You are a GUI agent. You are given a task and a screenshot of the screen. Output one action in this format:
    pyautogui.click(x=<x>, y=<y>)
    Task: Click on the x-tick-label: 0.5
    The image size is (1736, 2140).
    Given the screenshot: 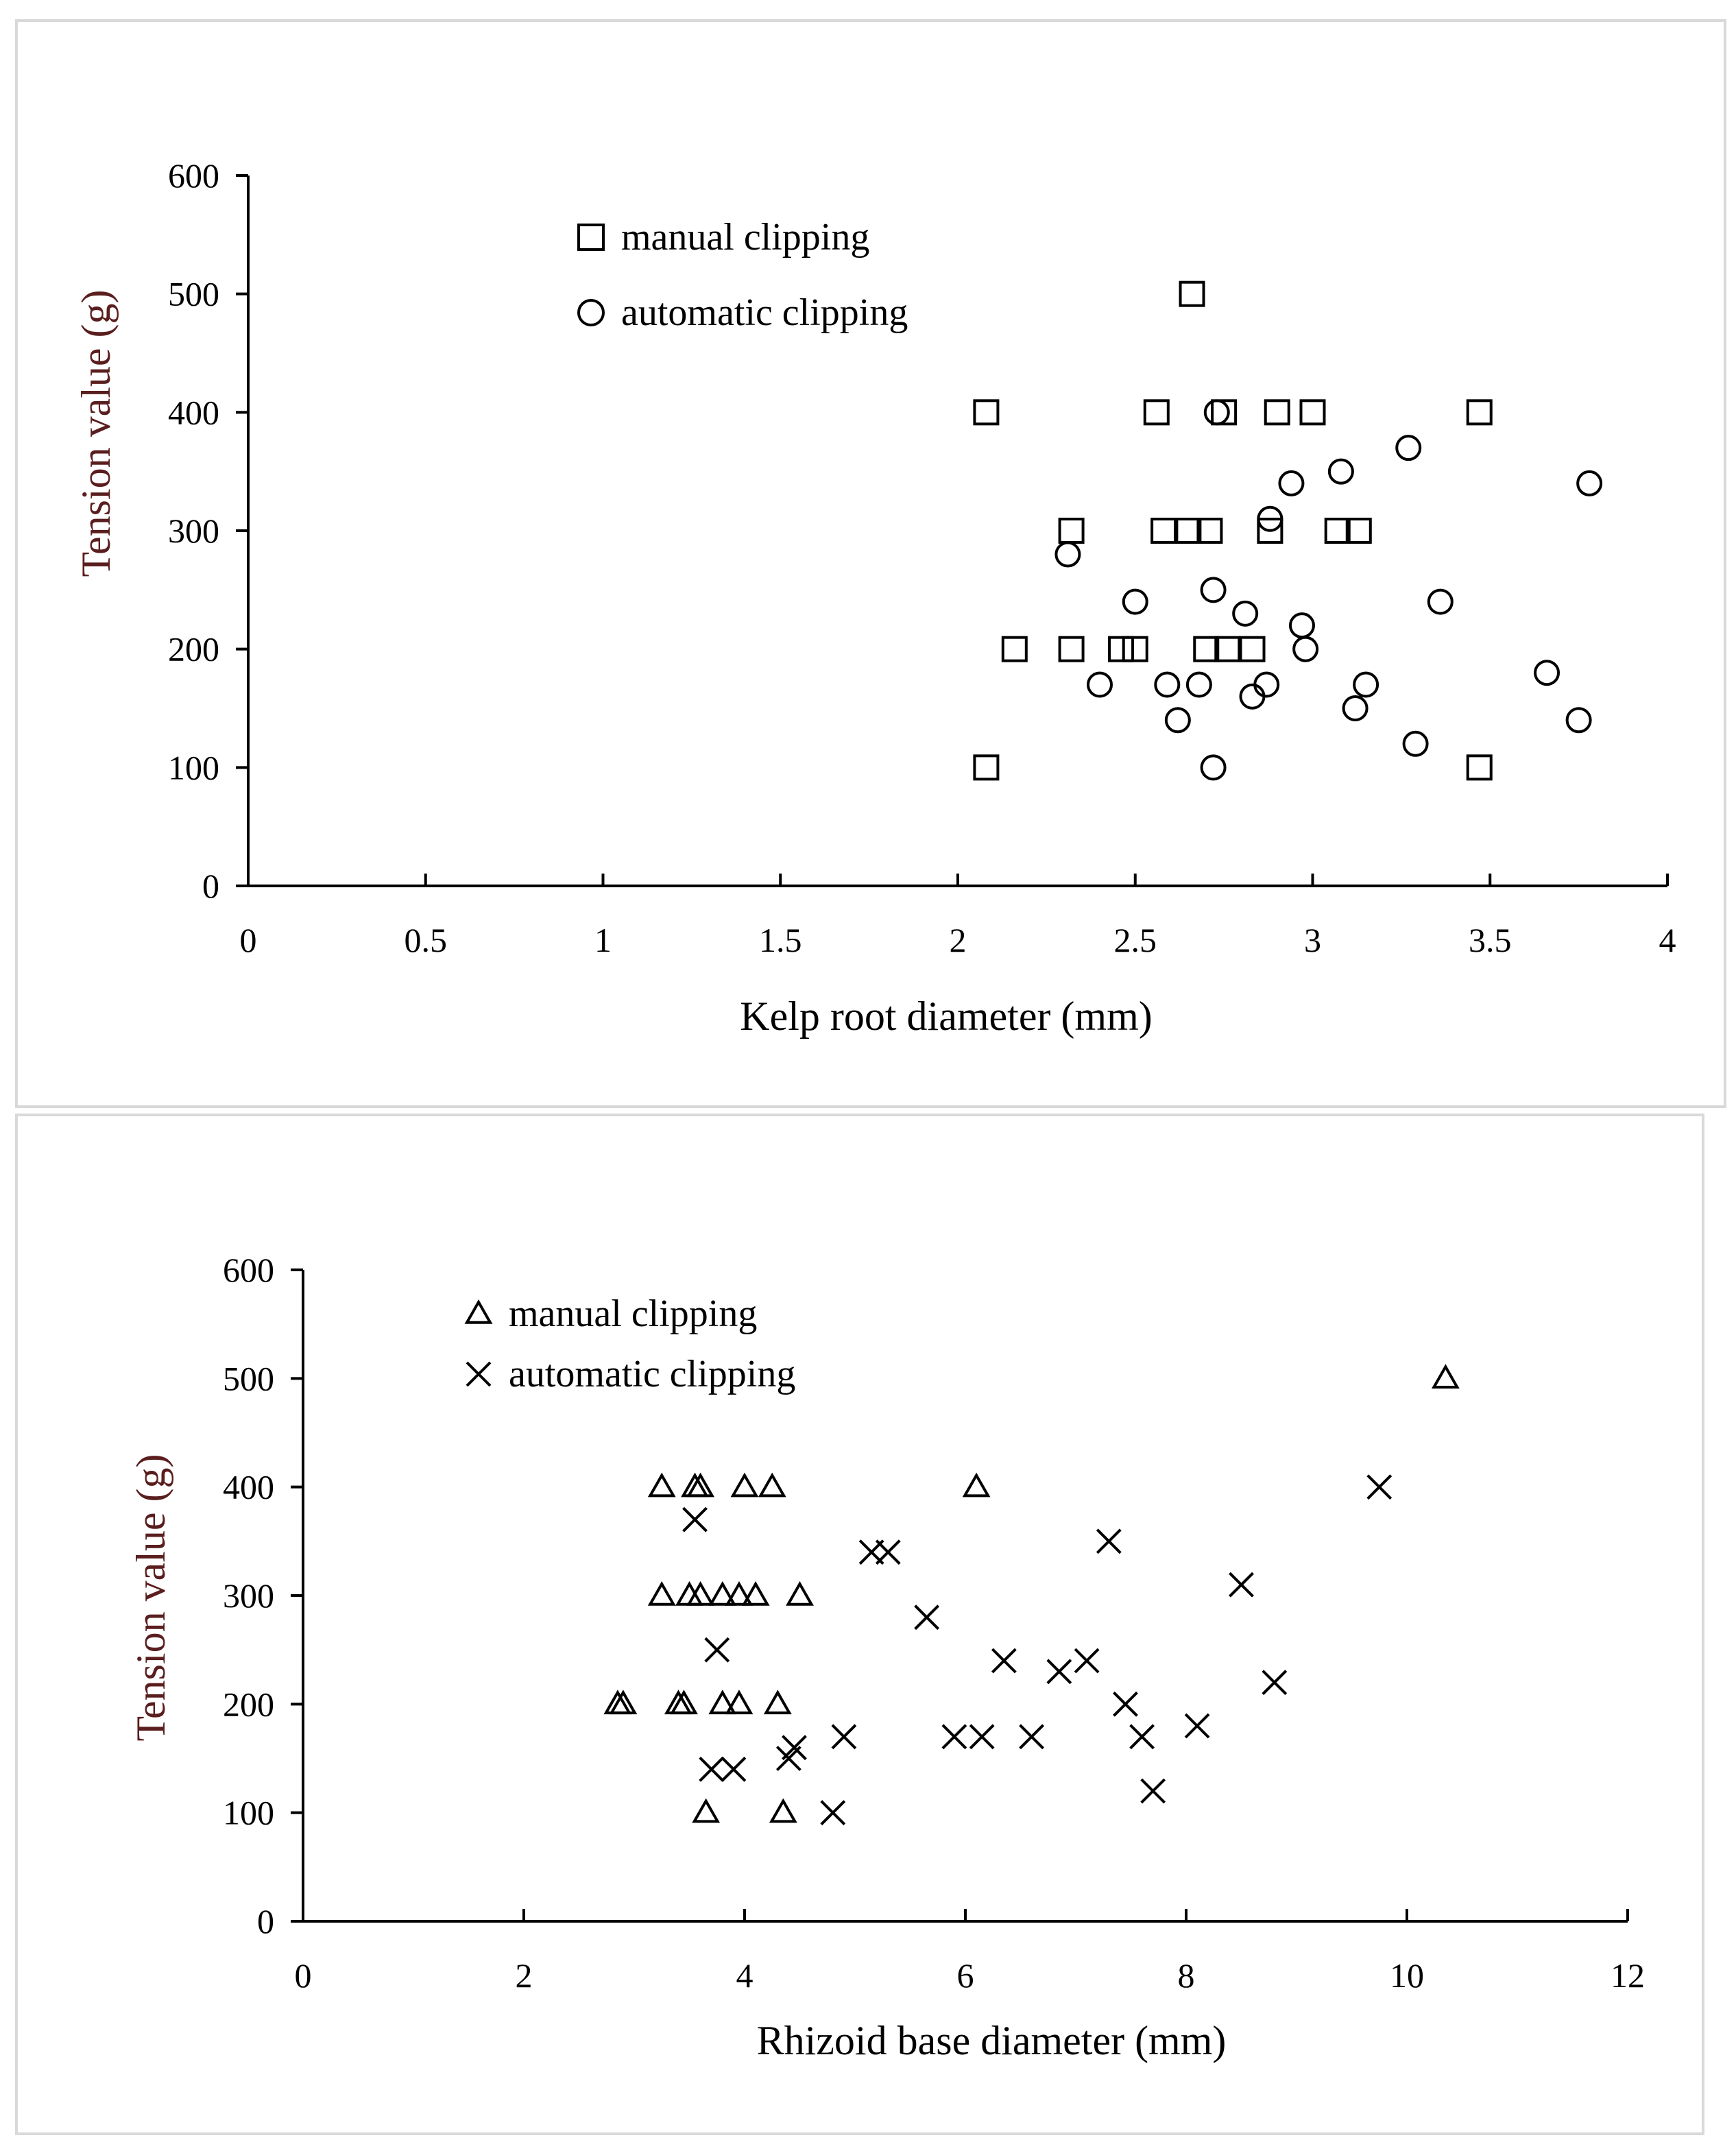 What is the action you would take?
    pyautogui.click(x=426, y=940)
    